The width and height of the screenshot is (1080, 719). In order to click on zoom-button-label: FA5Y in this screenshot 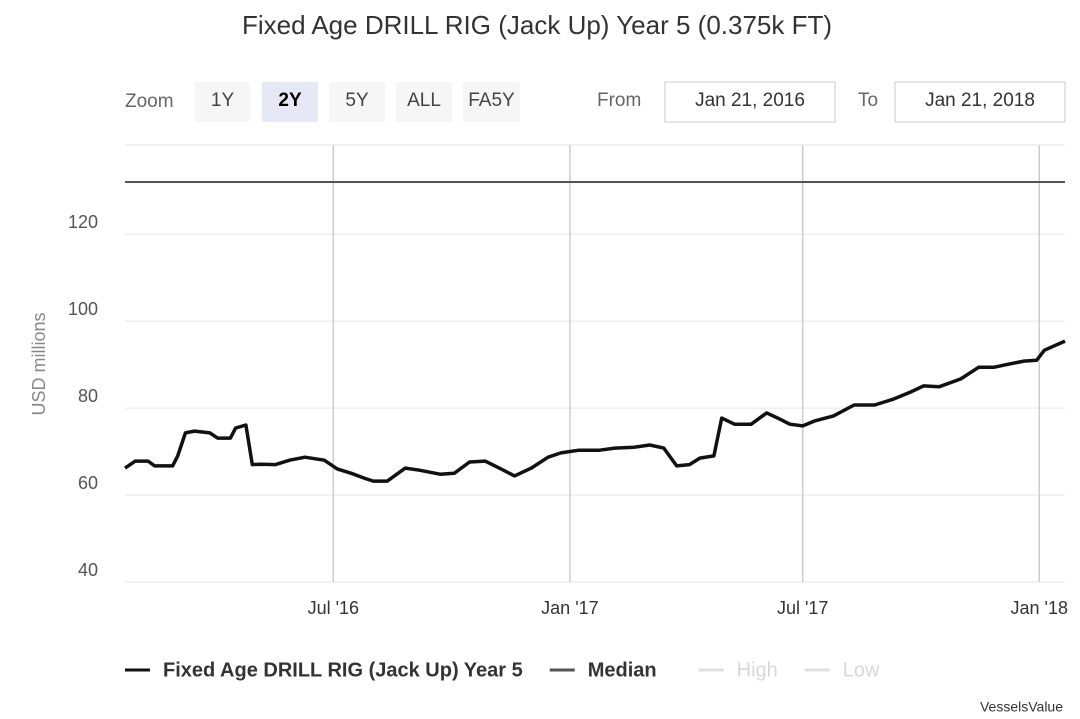, I will do `click(491, 100)`.